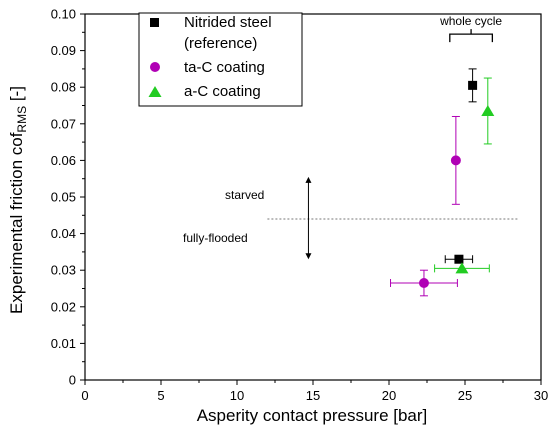 This screenshot has width=550, height=441. What do you see at coordinates (63, 160) in the screenshot?
I see `y-tick-label: 0.06` at bounding box center [63, 160].